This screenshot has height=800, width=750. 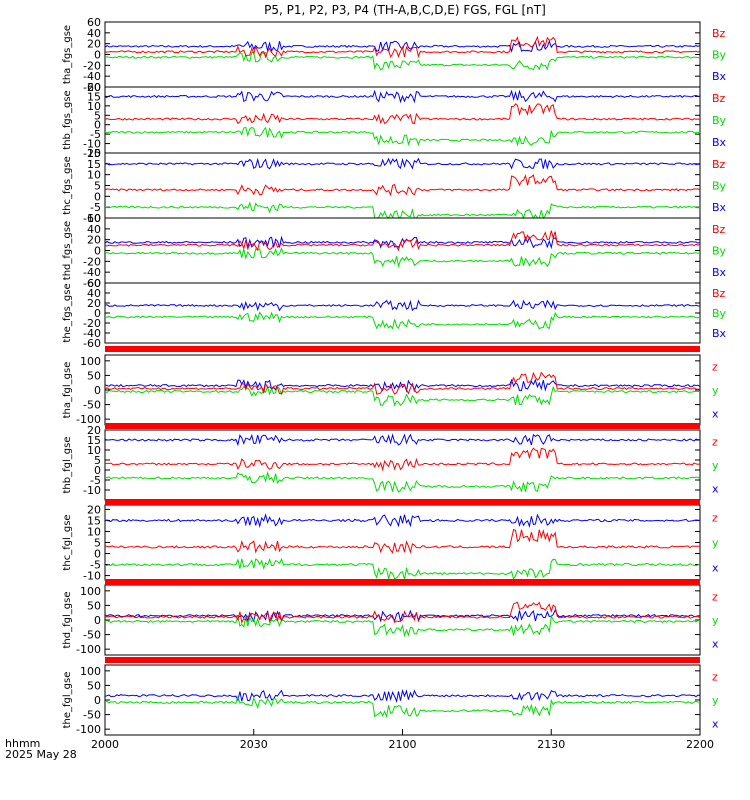 What do you see at coordinates (551, 744) in the screenshot?
I see `x-tick-label: 2130` at bounding box center [551, 744].